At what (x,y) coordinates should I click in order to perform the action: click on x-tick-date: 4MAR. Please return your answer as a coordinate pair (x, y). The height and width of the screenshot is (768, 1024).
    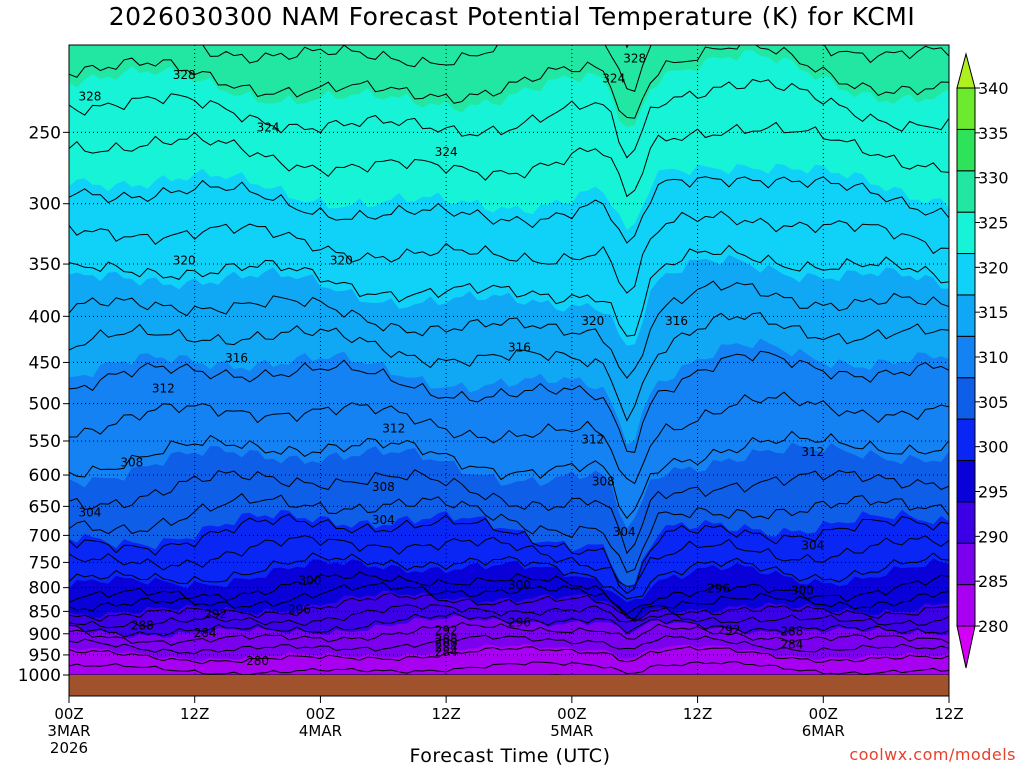
    Looking at the image, I should click on (320, 731).